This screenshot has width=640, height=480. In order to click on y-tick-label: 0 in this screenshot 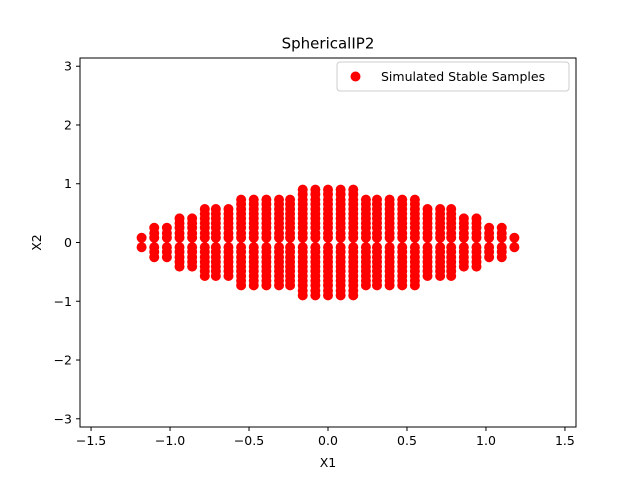, I will do `click(68, 242)`.